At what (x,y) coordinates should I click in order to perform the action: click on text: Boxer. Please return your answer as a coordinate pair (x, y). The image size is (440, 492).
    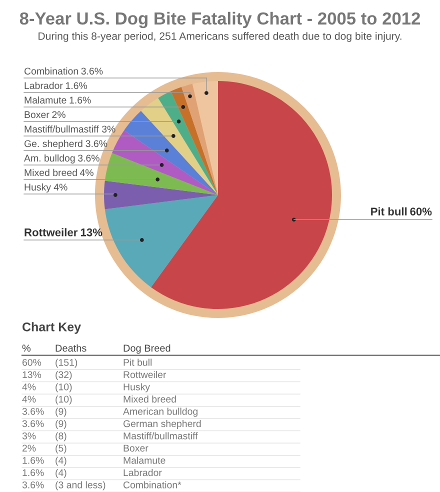
    Looking at the image, I should click on (136, 448).